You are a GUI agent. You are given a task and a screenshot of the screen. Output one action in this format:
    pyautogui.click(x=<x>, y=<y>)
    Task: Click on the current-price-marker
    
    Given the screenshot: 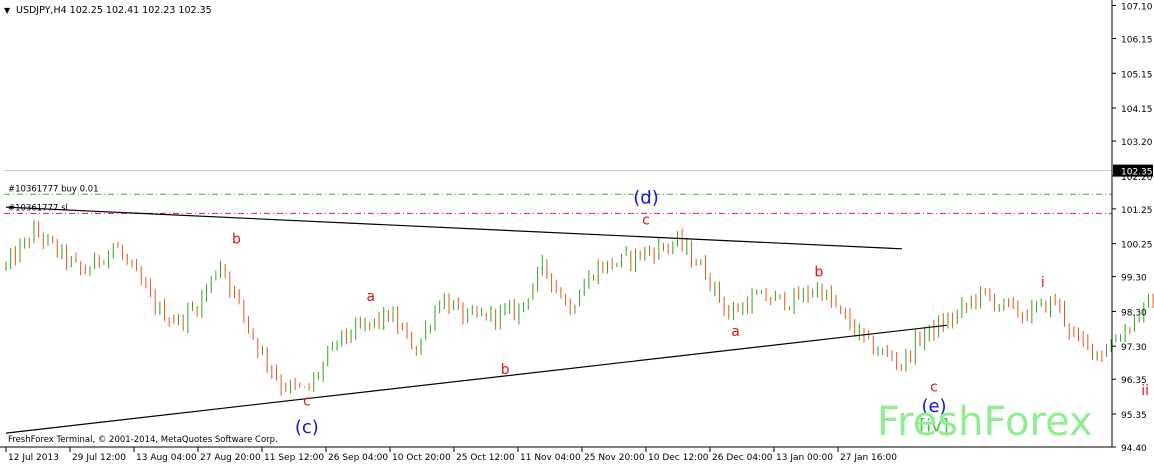 What is the action you would take?
    pyautogui.click(x=1133, y=170)
    